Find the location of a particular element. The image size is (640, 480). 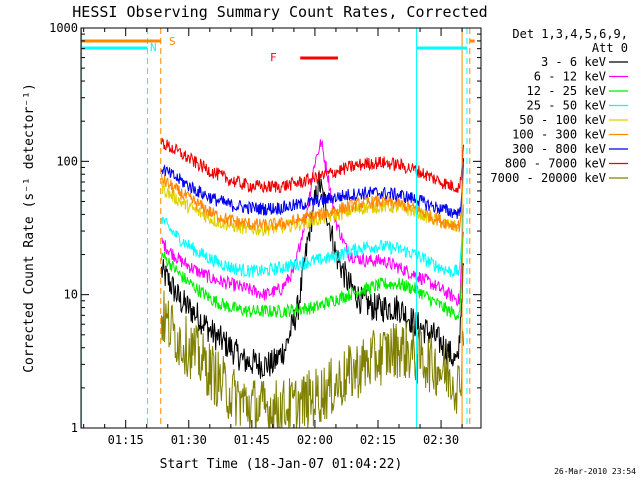

legend-title-line-1: Det 1,3,4,5,6,9, is located at coordinates (570, 34).